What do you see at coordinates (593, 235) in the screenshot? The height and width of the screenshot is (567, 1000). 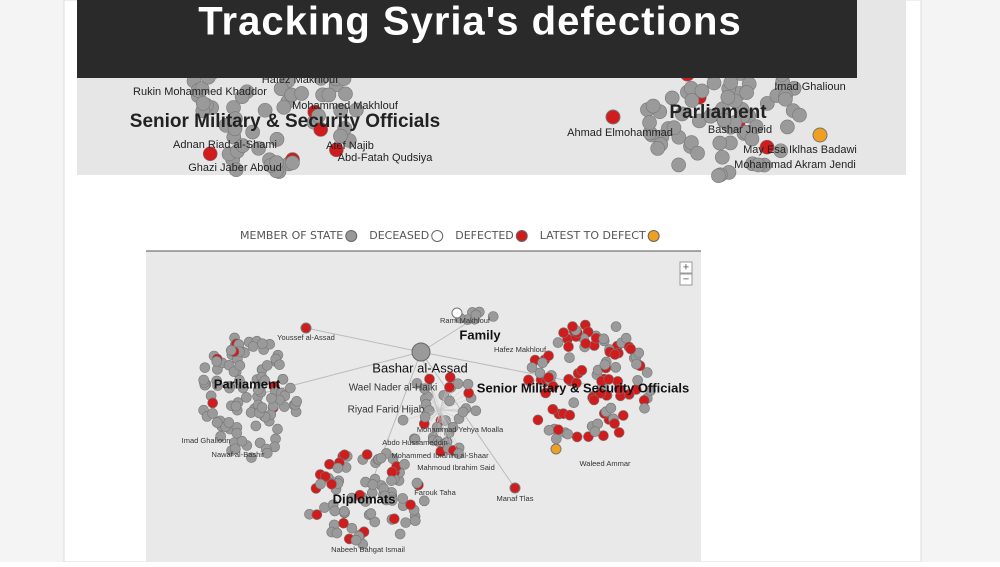 I see `legend-label: LATEST TO DEFECT` at bounding box center [593, 235].